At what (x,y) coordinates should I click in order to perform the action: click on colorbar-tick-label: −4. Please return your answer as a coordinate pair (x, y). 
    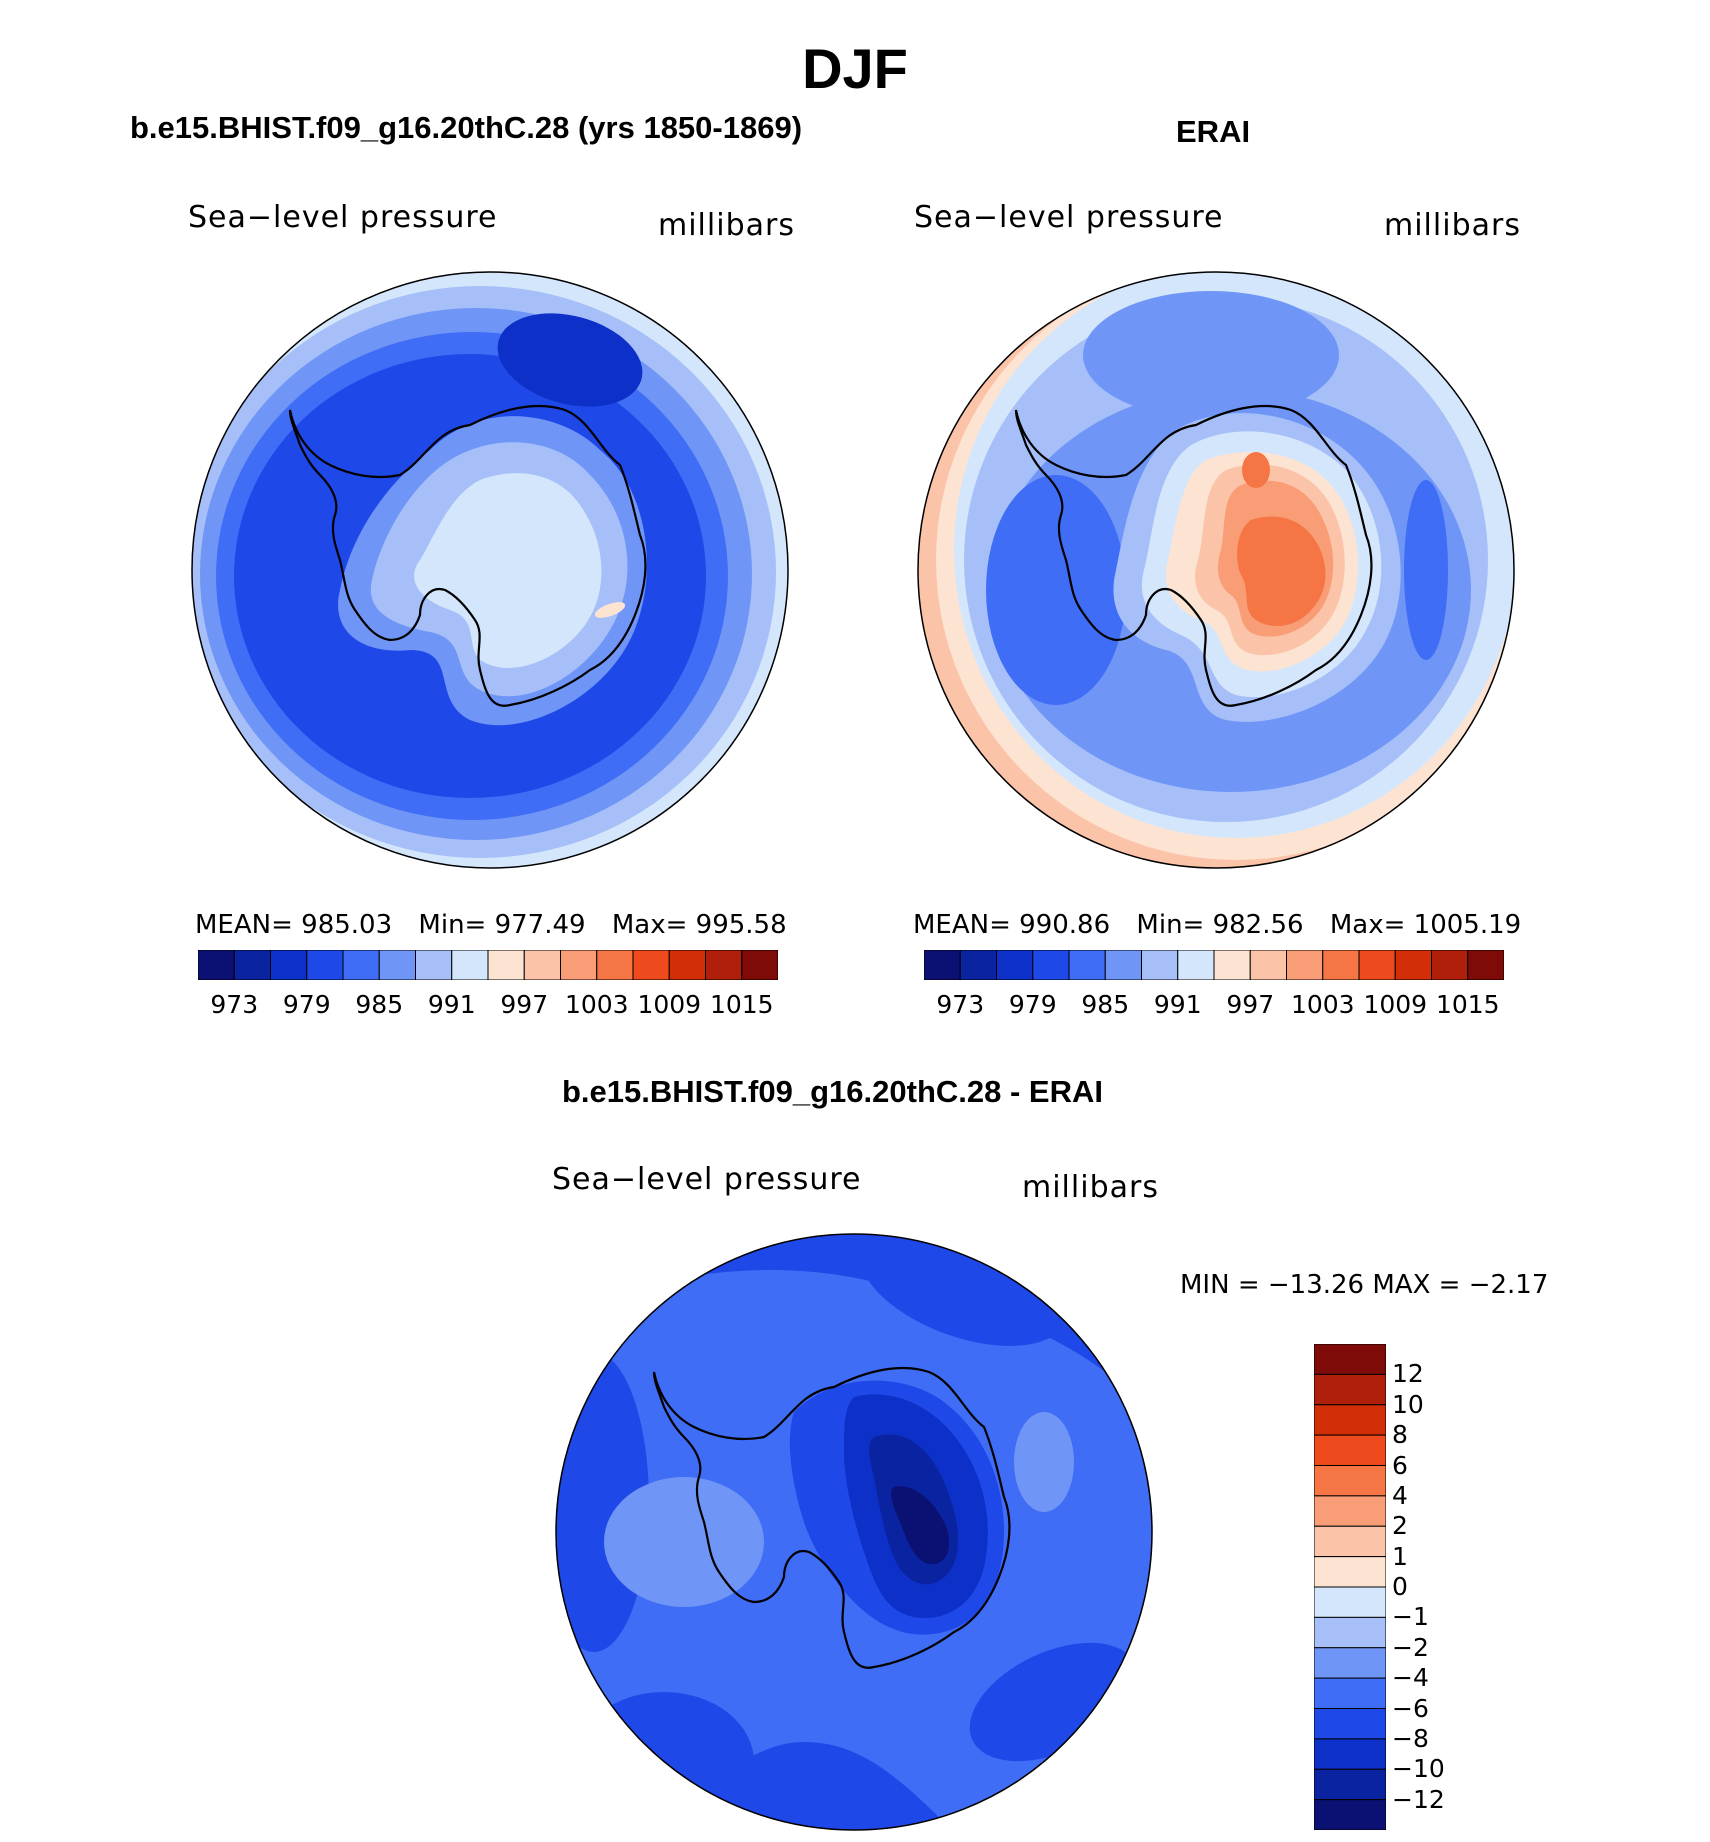
    Looking at the image, I should click on (1410, 1678).